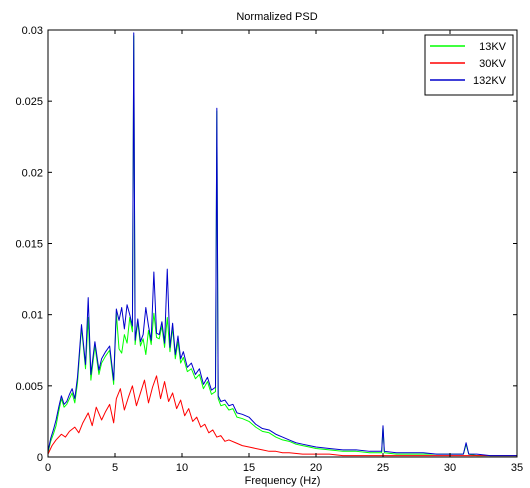  Describe the element at coordinates (115, 468) in the screenshot. I see `x-tick-label: 5` at that location.